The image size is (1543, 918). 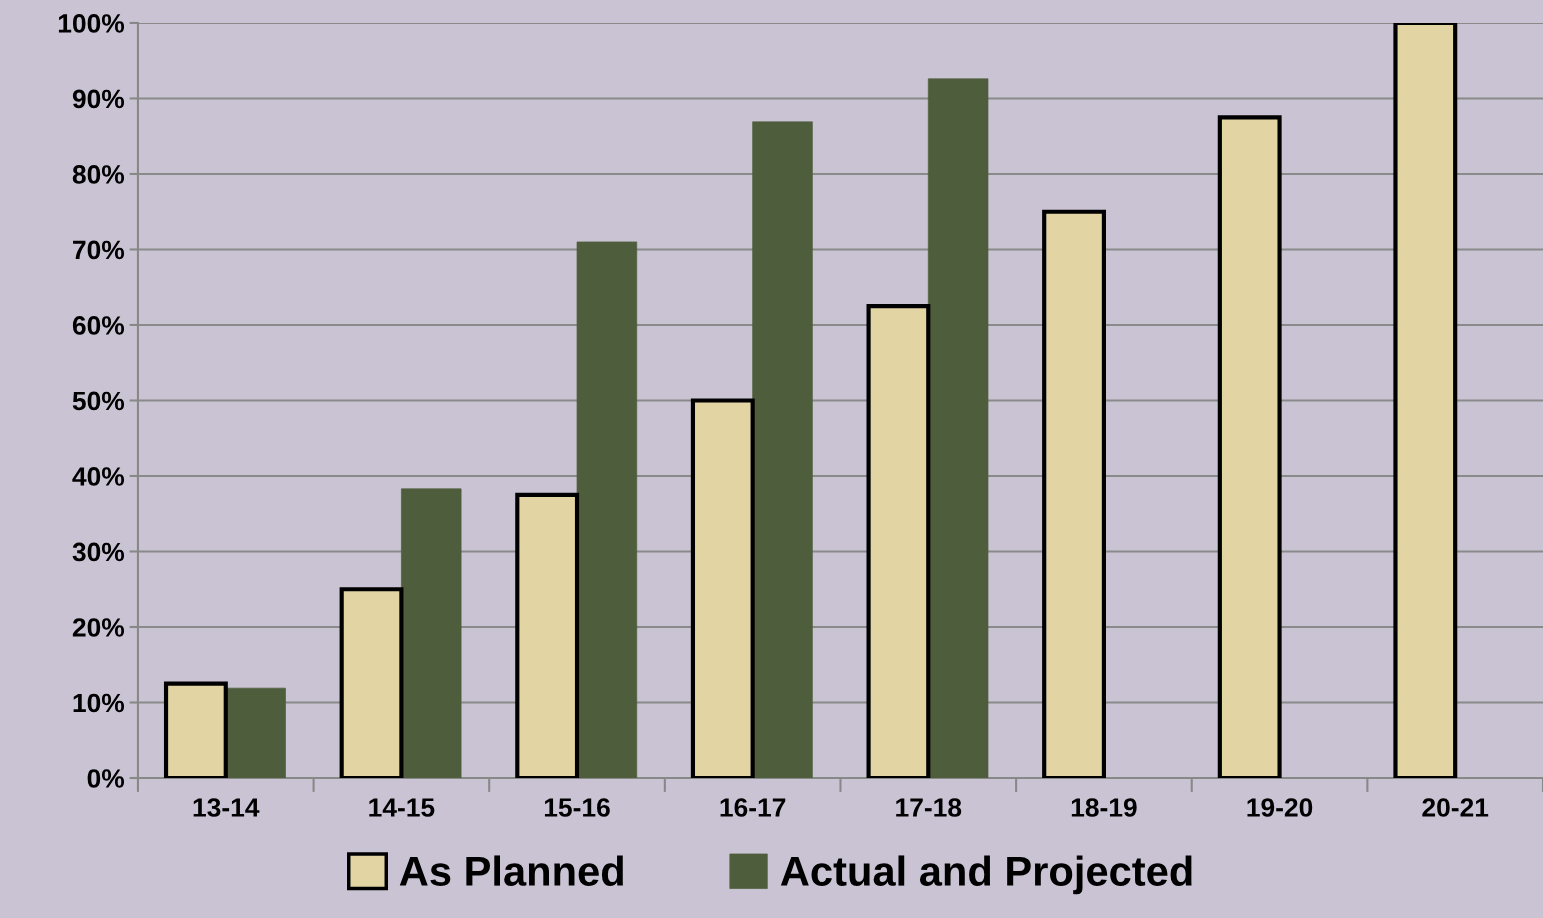 I want to click on y-tick-label: 10%, so click(x=99, y=703).